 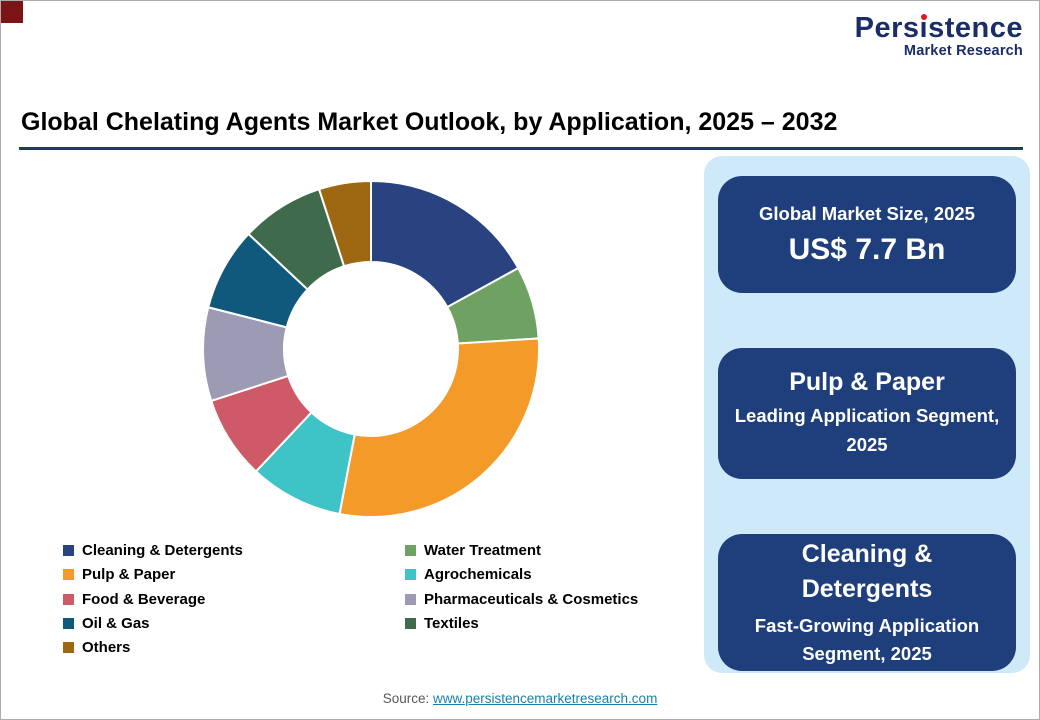 I want to click on logo-red-dot, so click(x=923, y=17).